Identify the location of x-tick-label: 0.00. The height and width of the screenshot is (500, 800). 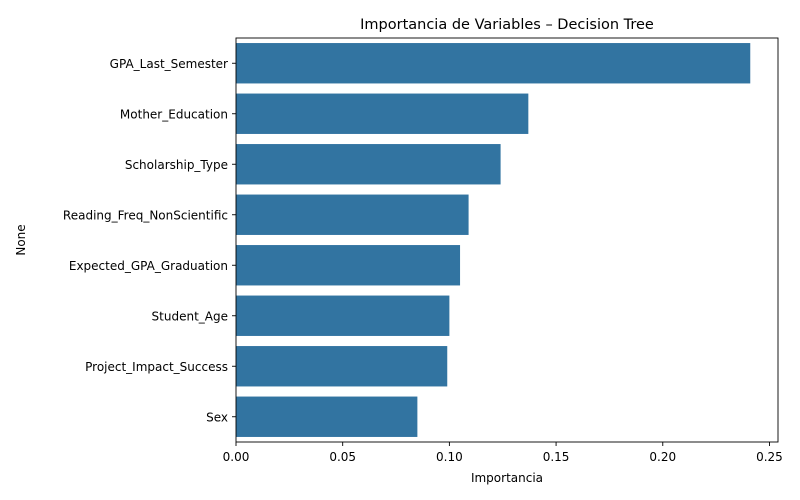
(236, 457).